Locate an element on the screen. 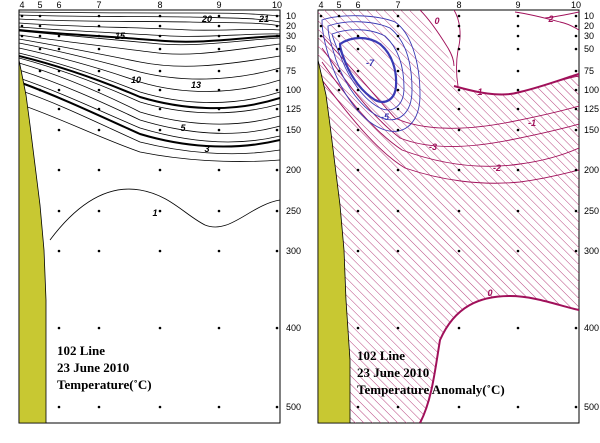  left-station-labels: 4 5 6 7 8 9 10 is located at coordinates (150, 5).